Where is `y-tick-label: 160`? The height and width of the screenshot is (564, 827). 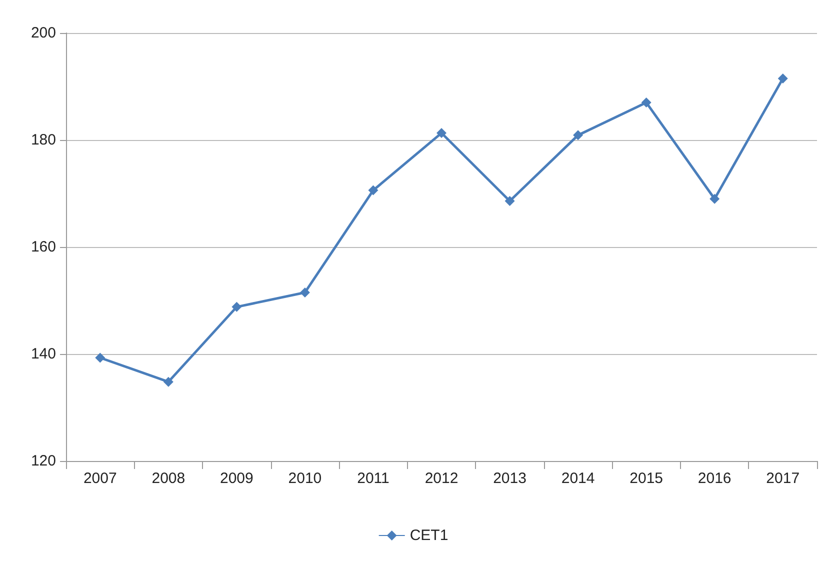 y-tick-label: 160 is located at coordinates (43, 247).